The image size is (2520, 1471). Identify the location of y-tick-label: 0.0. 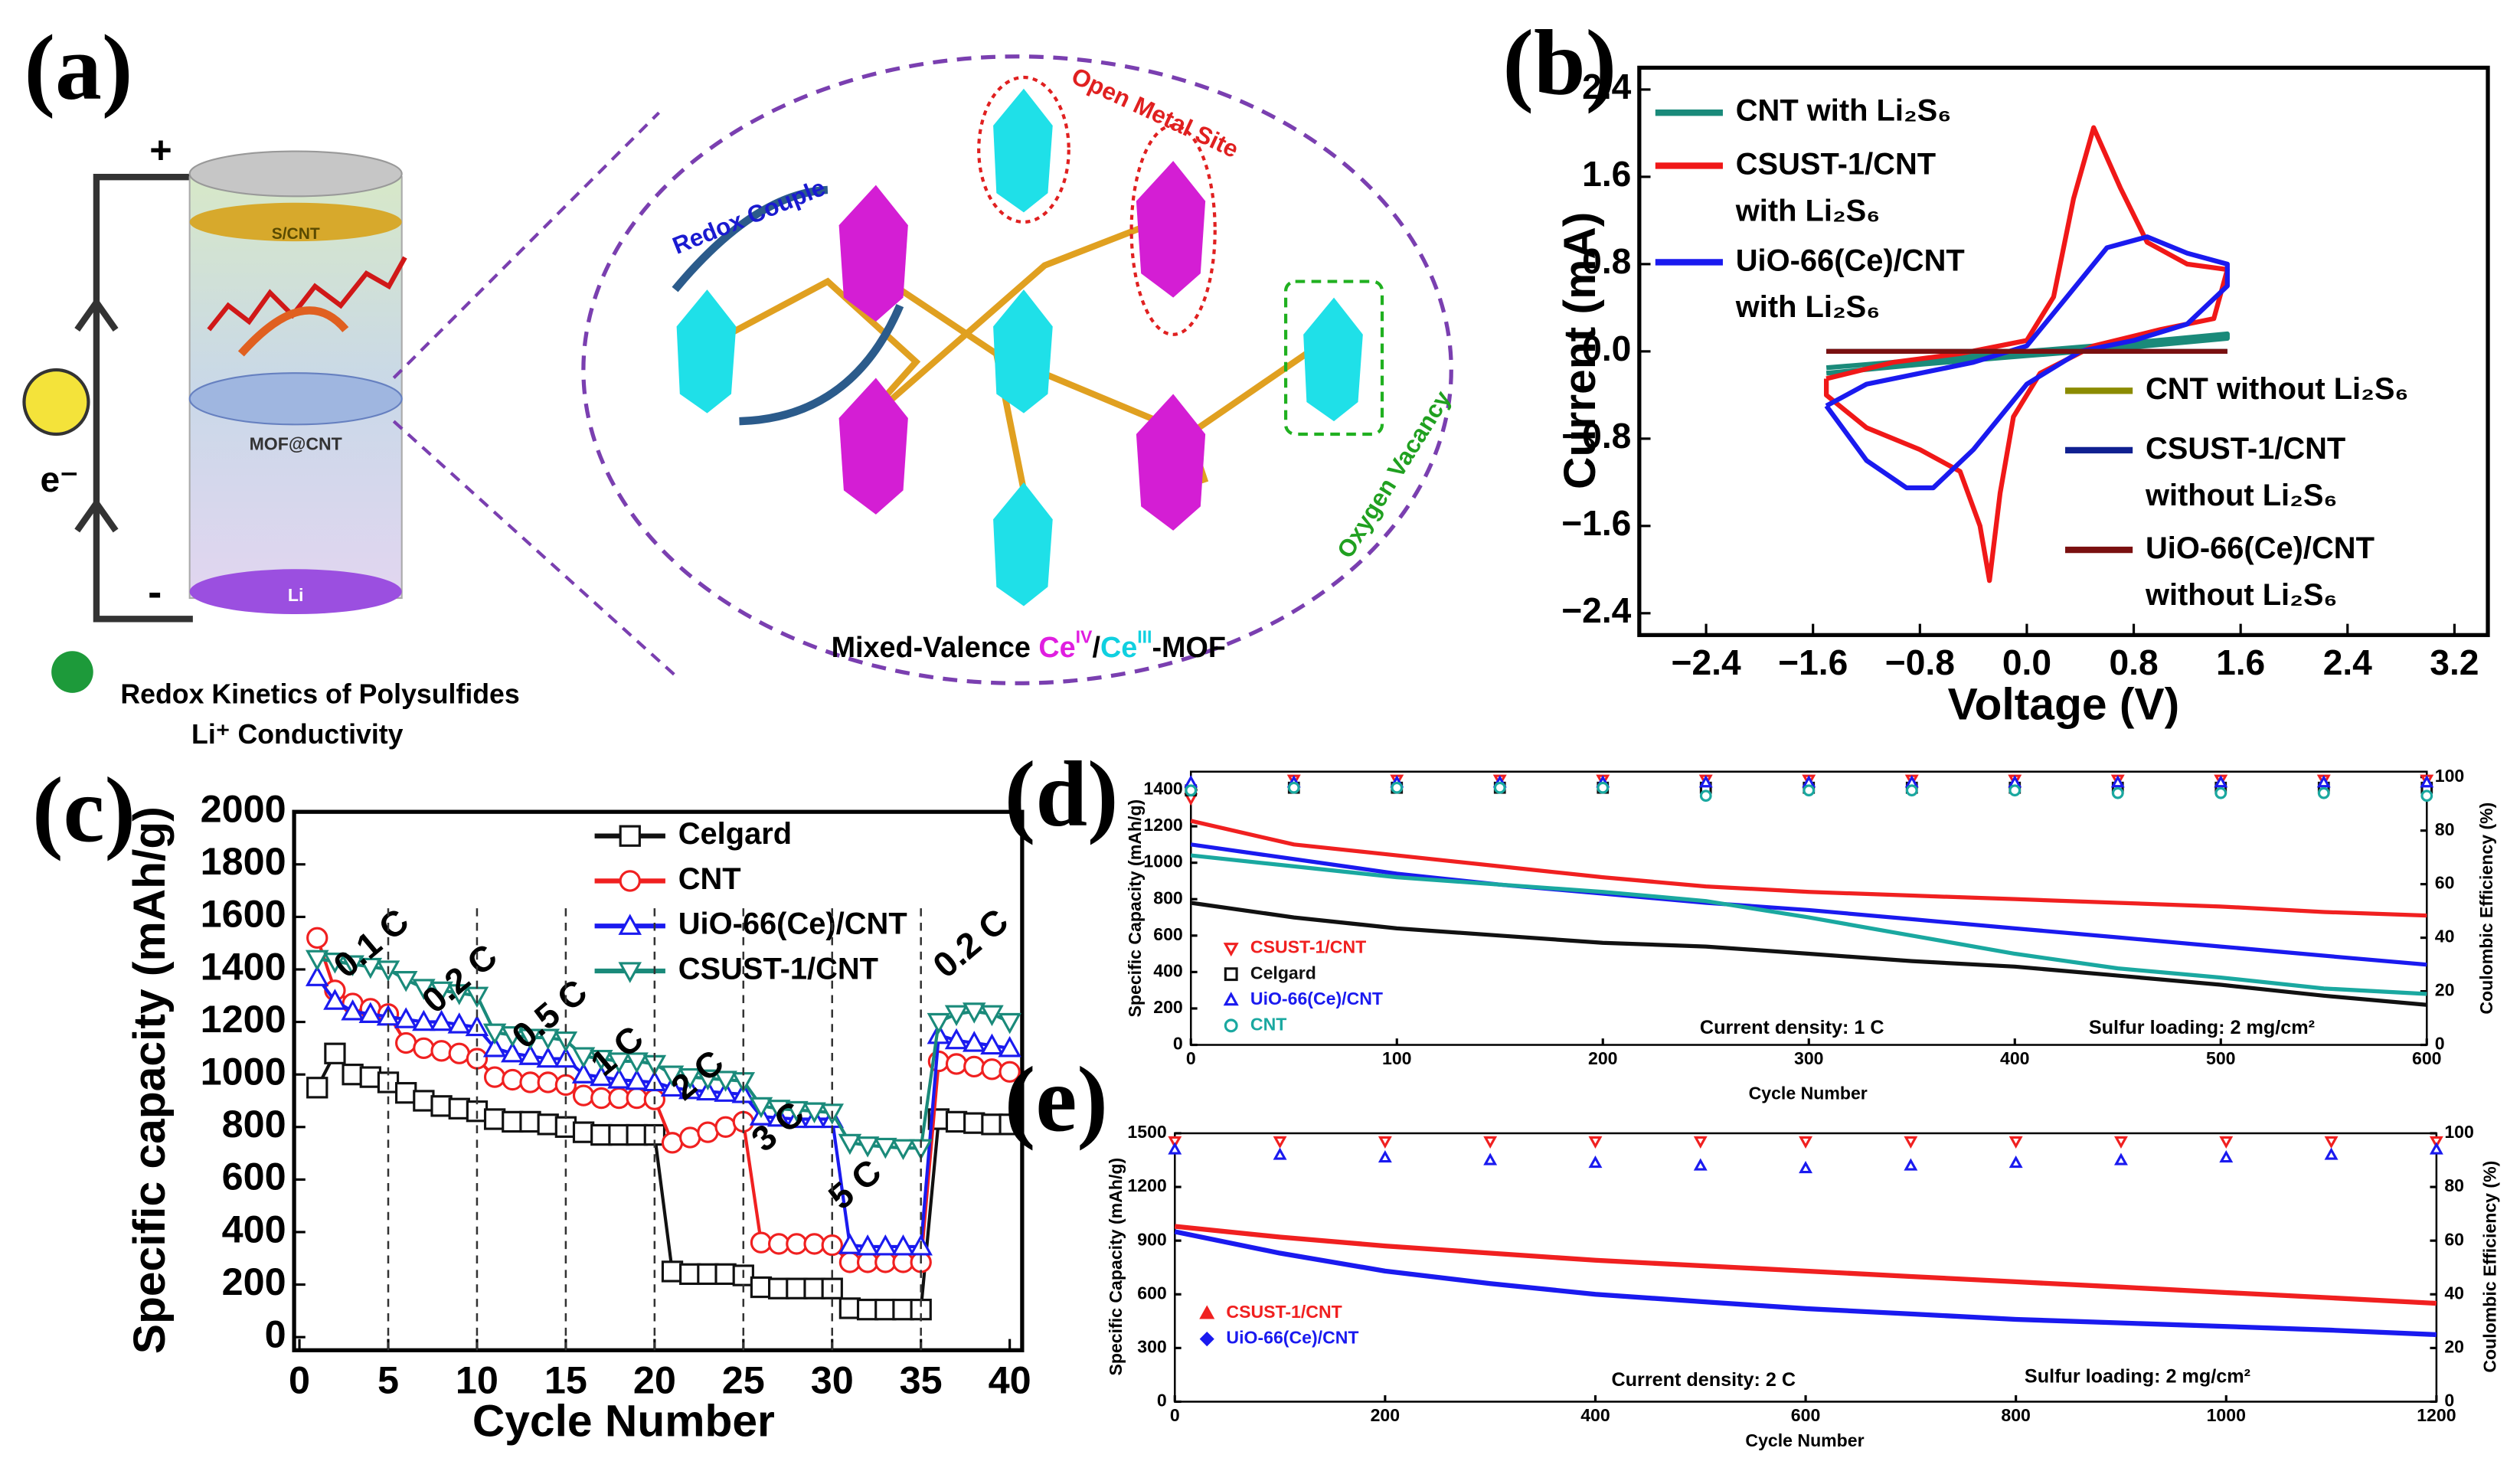
(1606, 348).